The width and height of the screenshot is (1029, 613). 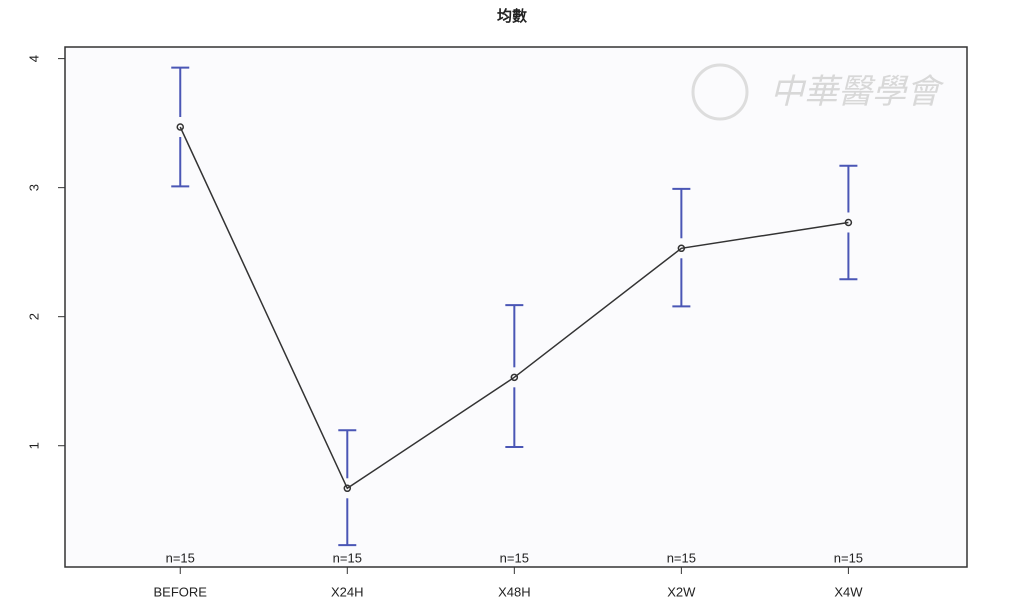 What do you see at coordinates (720, 92) in the screenshot?
I see `watermark-logo` at bounding box center [720, 92].